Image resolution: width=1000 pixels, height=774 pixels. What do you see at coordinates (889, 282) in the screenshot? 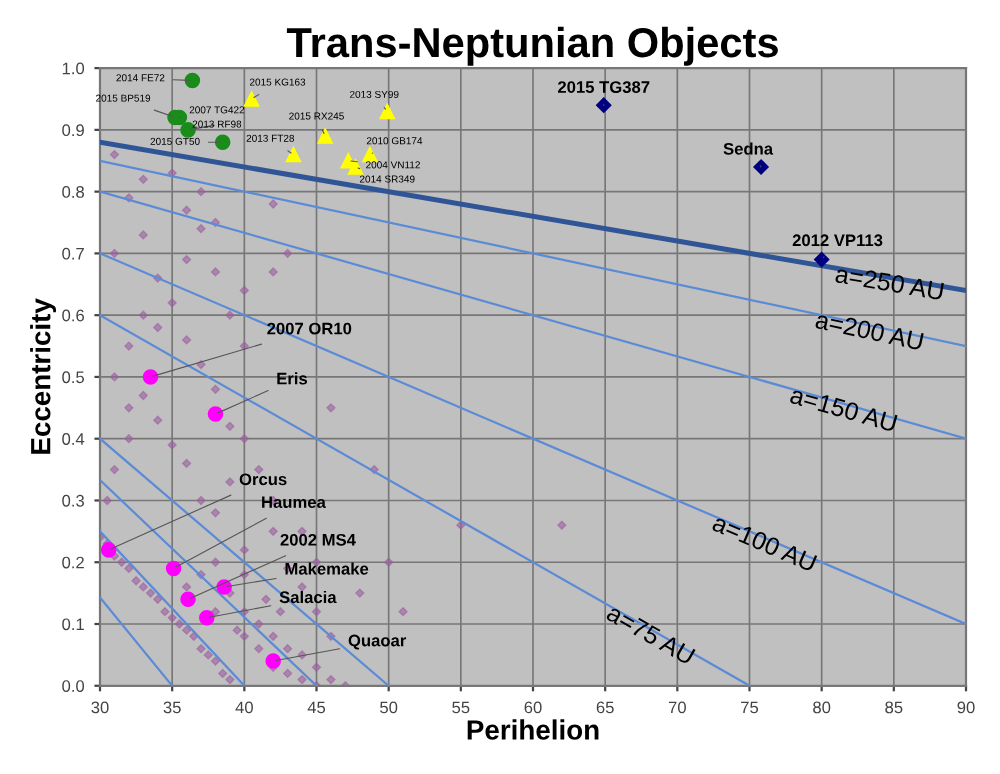
I see `text: a=250 AU` at bounding box center [889, 282].